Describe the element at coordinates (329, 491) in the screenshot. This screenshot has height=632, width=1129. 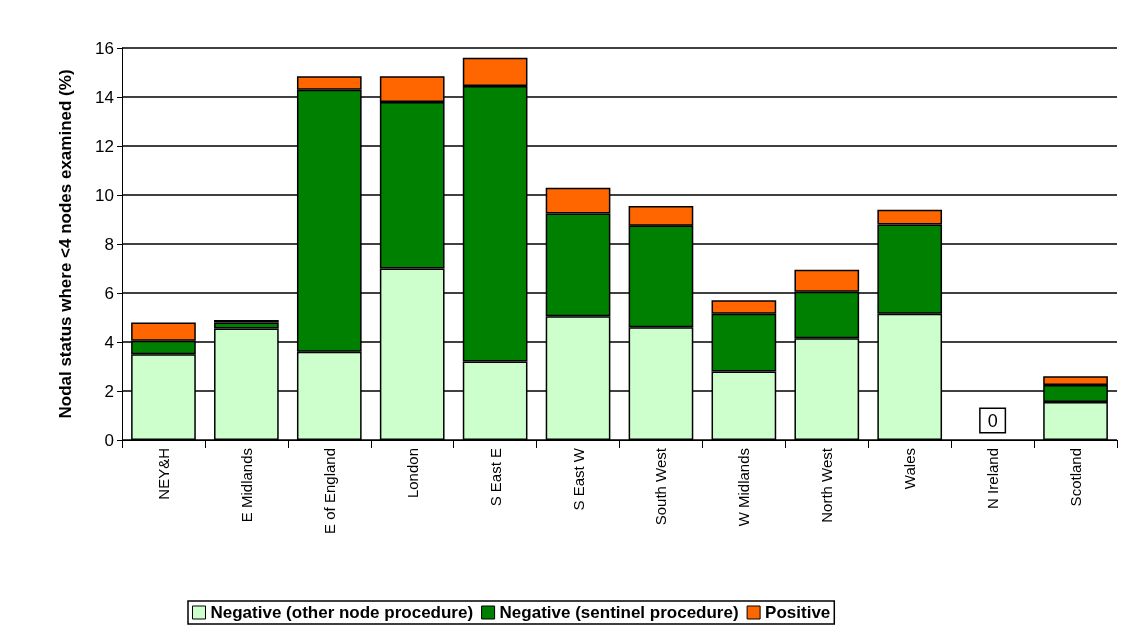
I see `x-tick-label: E of England` at that location.